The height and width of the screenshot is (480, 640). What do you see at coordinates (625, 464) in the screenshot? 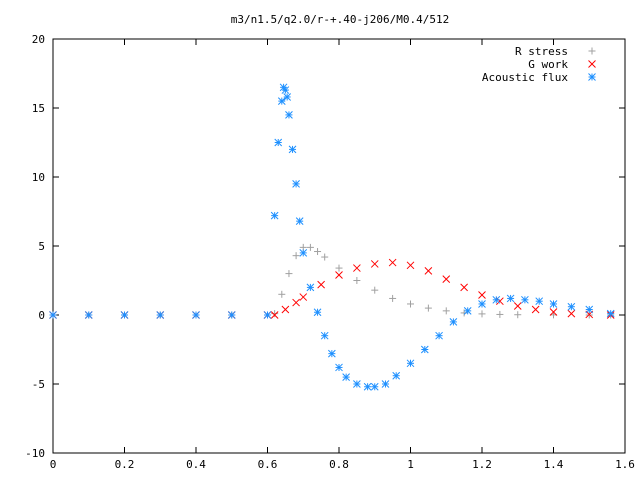
I see `x-tick-label: 1.6` at bounding box center [625, 464].